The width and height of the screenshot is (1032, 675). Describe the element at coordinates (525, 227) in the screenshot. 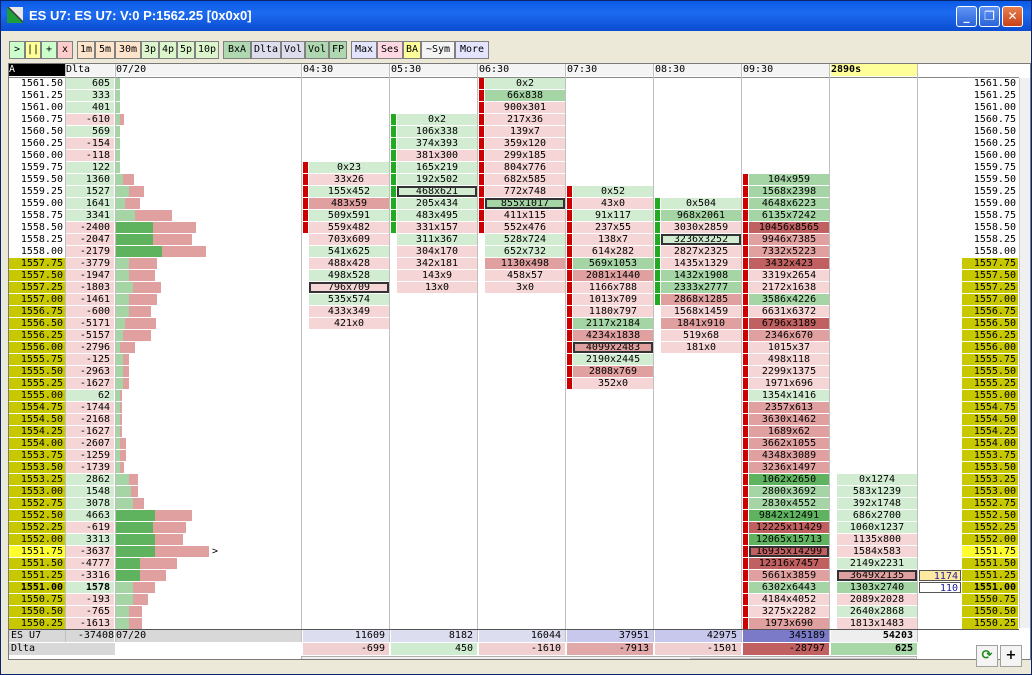

I see `footprint-cell: 552x476` at that location.